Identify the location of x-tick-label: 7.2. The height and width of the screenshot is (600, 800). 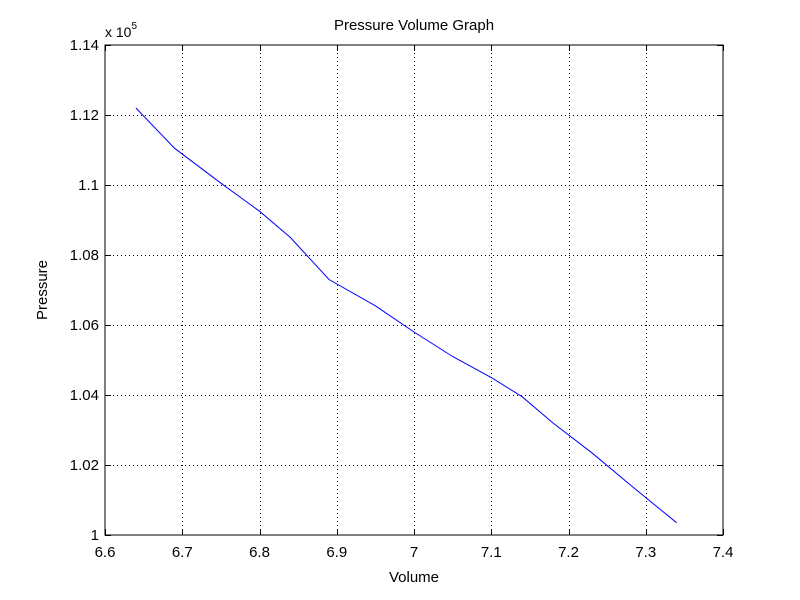
(568, 552).